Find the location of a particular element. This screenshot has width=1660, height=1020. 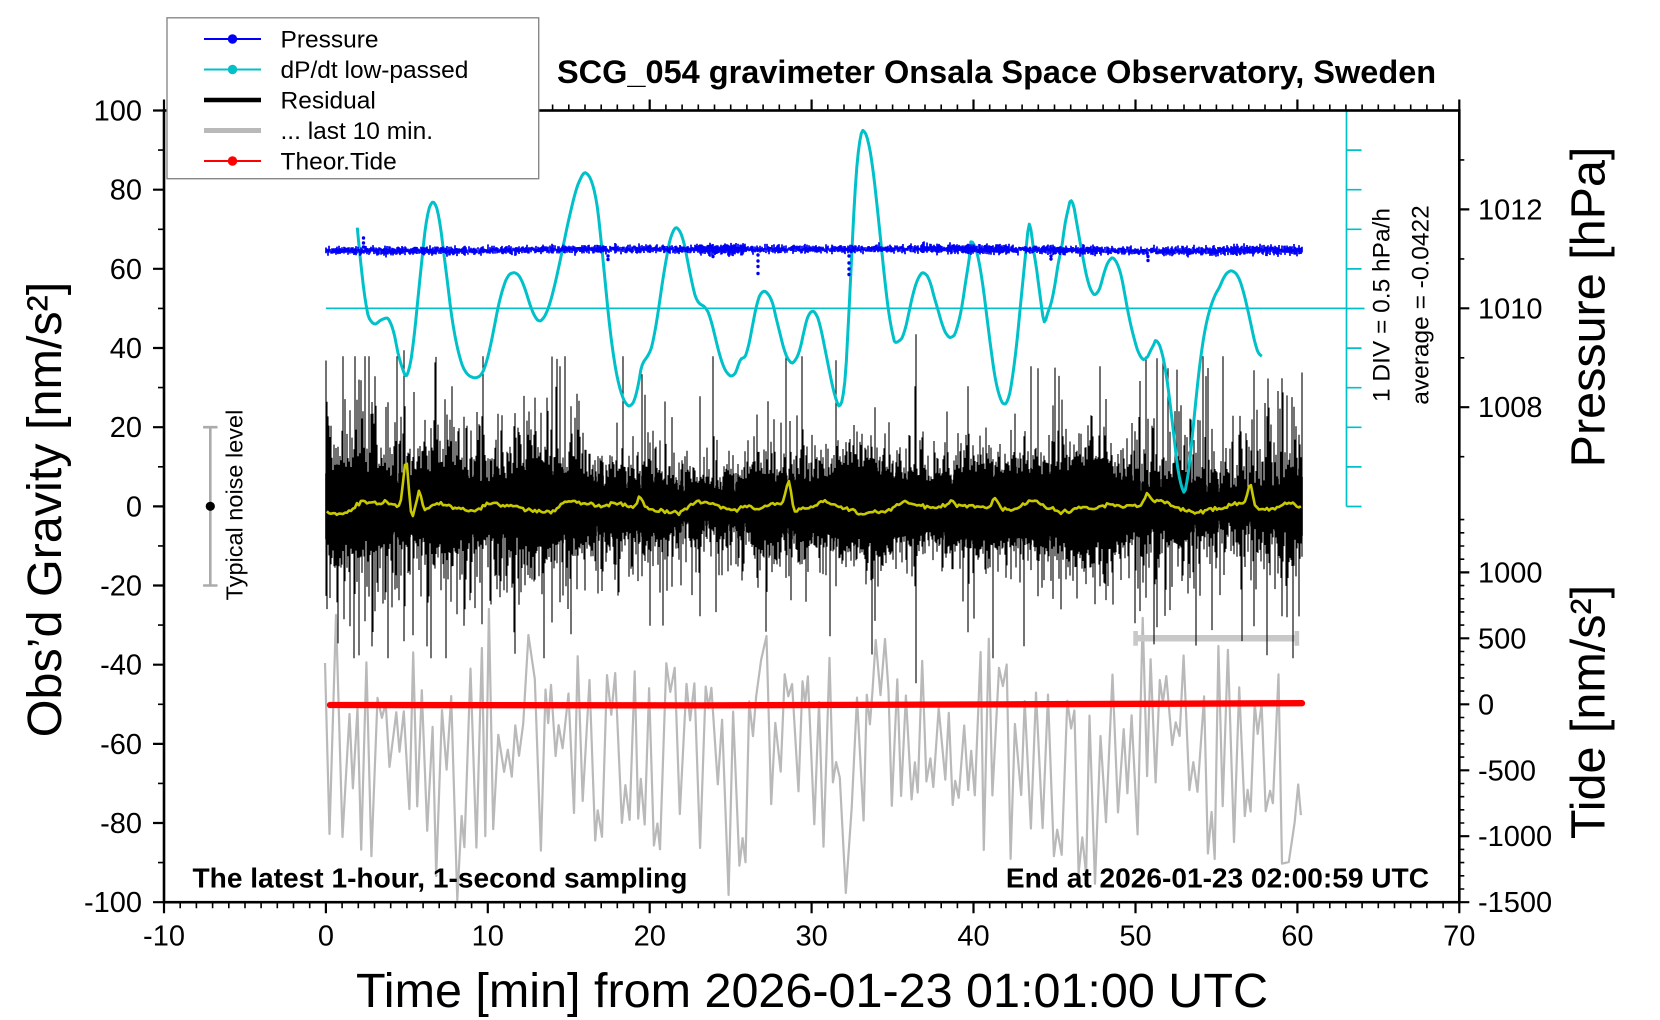

svg-text: -1000 is located at coordinates (1515, 837).